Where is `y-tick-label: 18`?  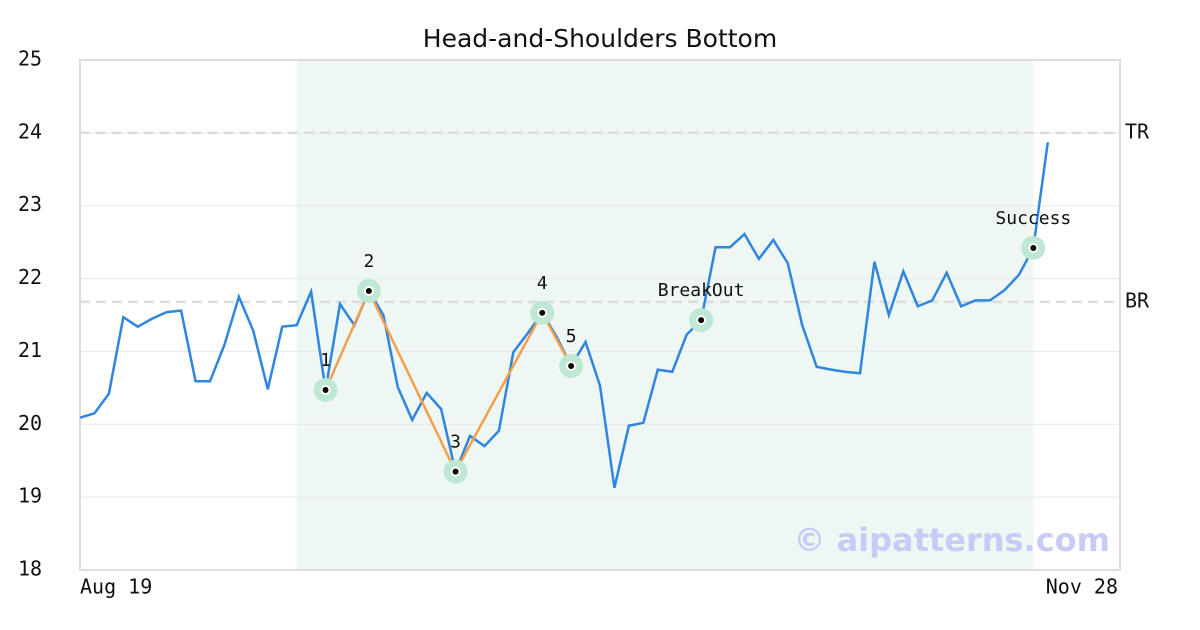 y-tick-label: 18 is located at coordinates (30, 569).